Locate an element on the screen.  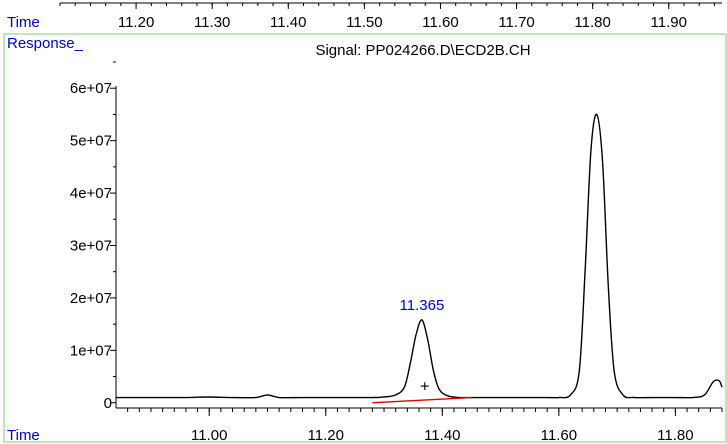
peak-retention-label: 11.365 is located at coordinates (422, 305).